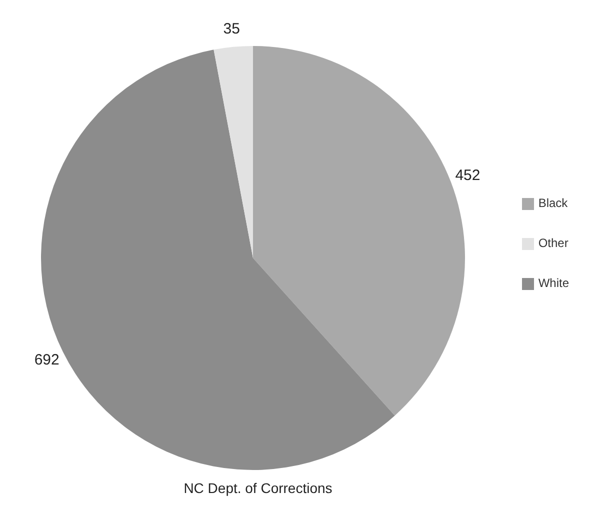 This screenshot has width=598, height=517. I want to click on legend-label: White, so click(553, 283).